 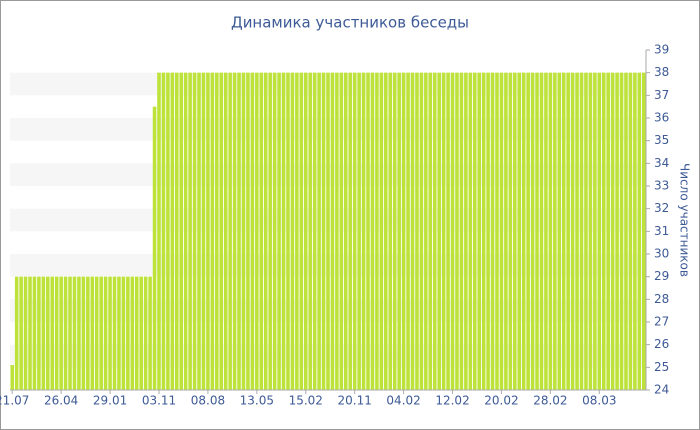 I want to click on y-tick-label: 33, so click(x=661, y=186).